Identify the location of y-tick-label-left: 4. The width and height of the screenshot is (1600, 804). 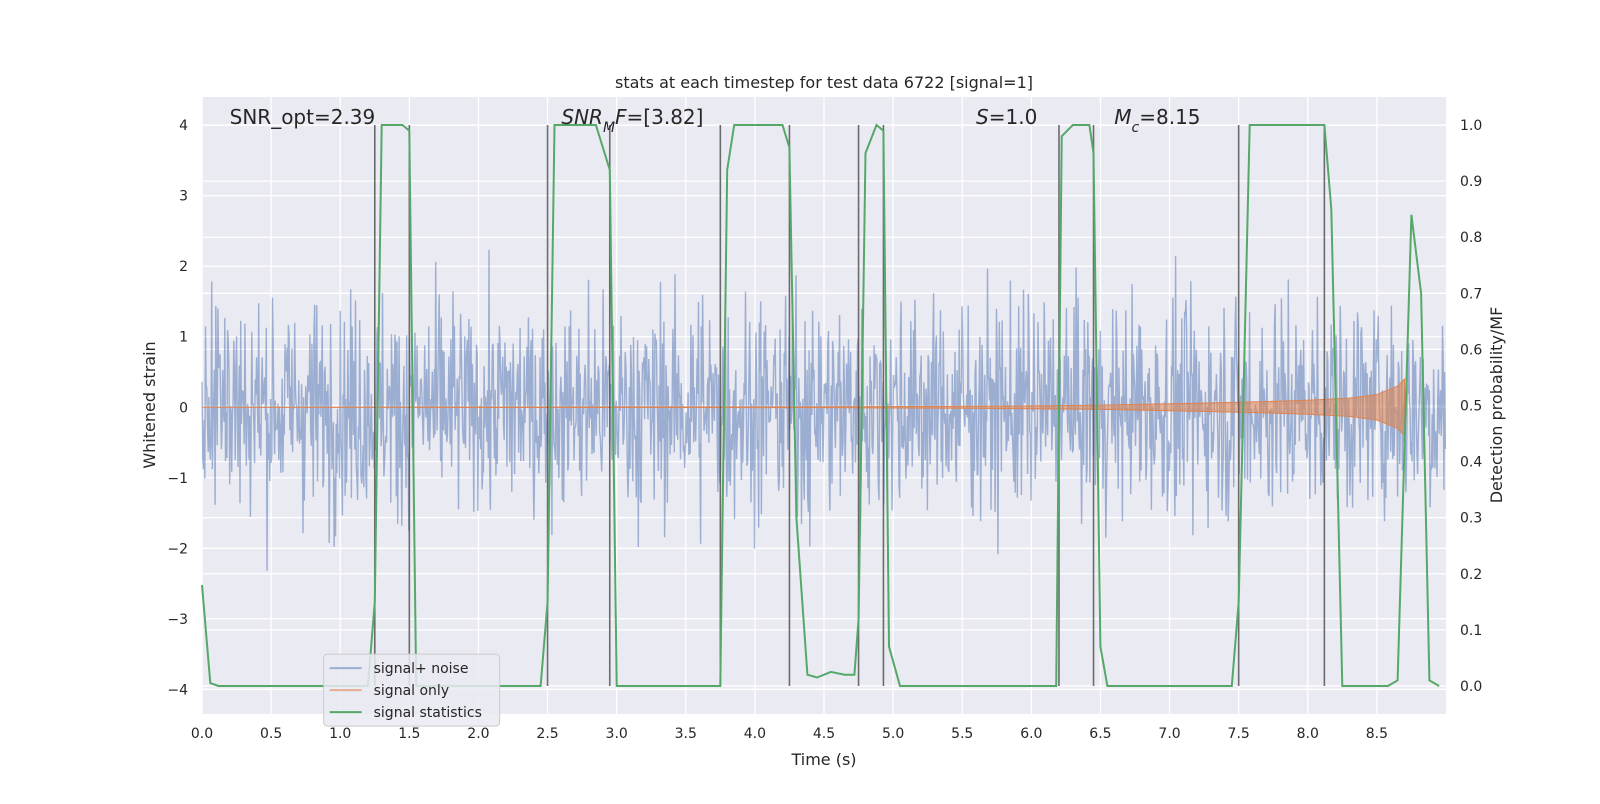
(183, 126).